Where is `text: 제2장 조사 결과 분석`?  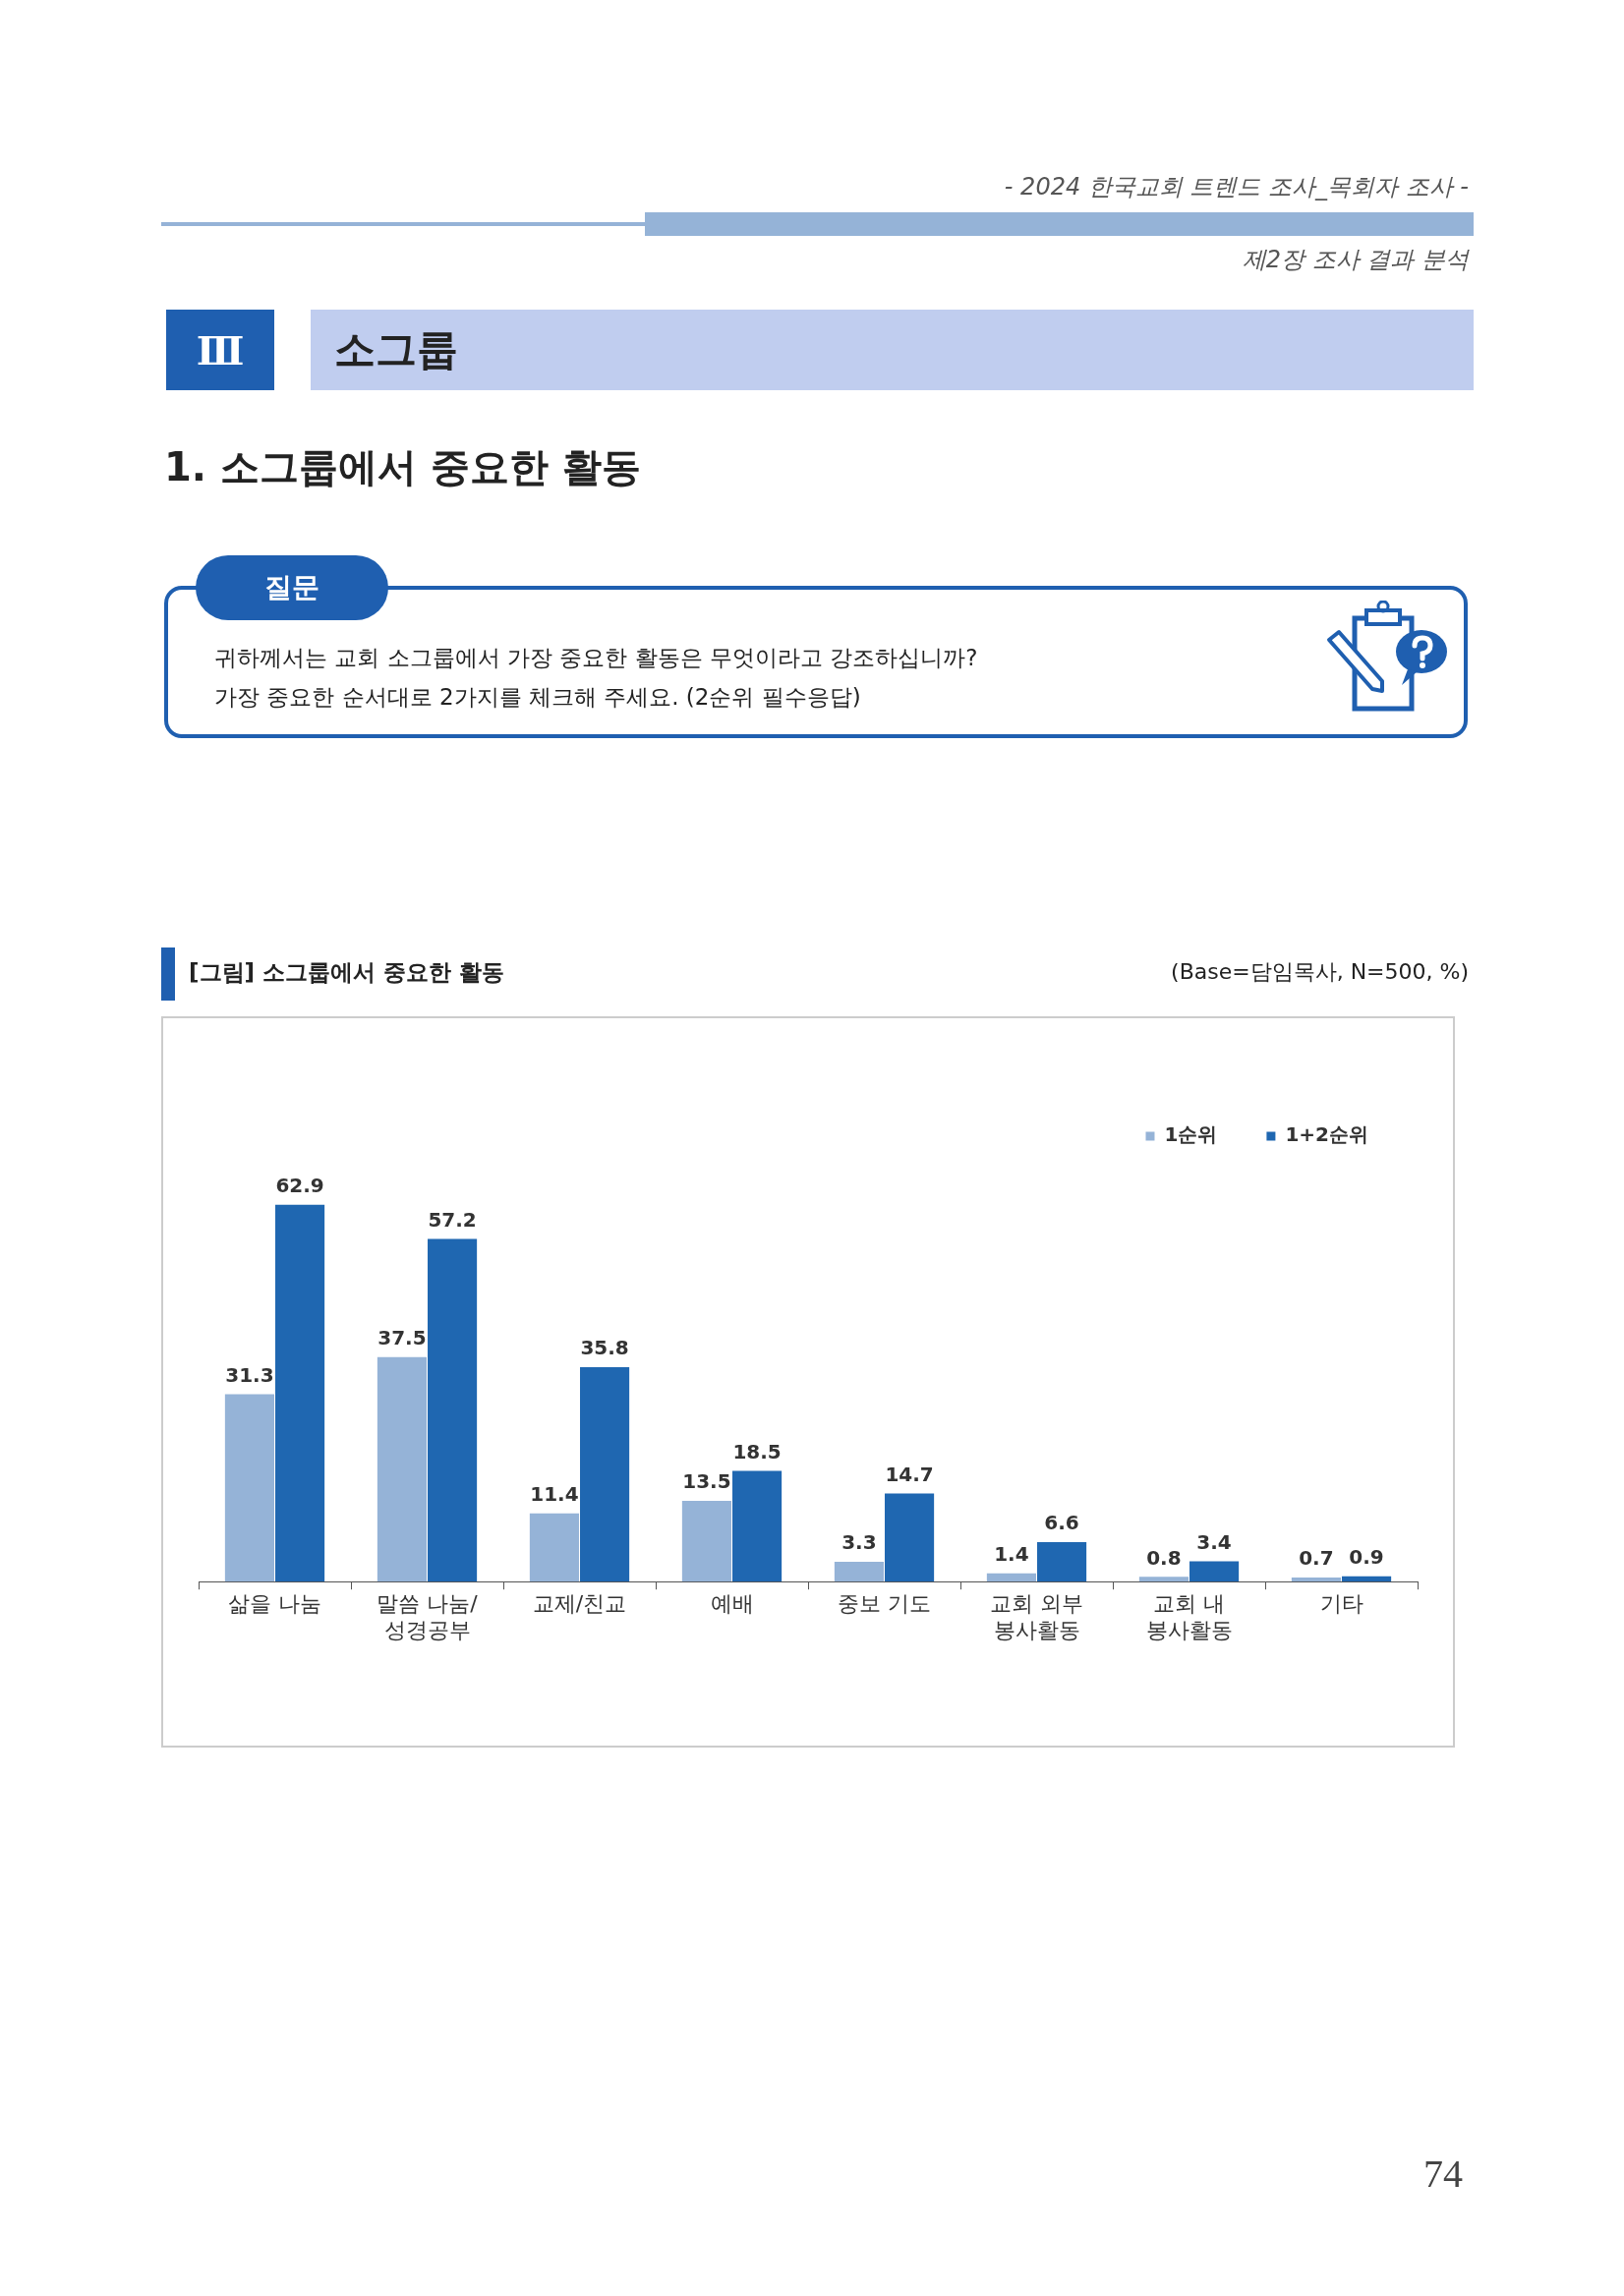
text: 제2장 조사 결과 분석 is located at coordinates (1355, 260).